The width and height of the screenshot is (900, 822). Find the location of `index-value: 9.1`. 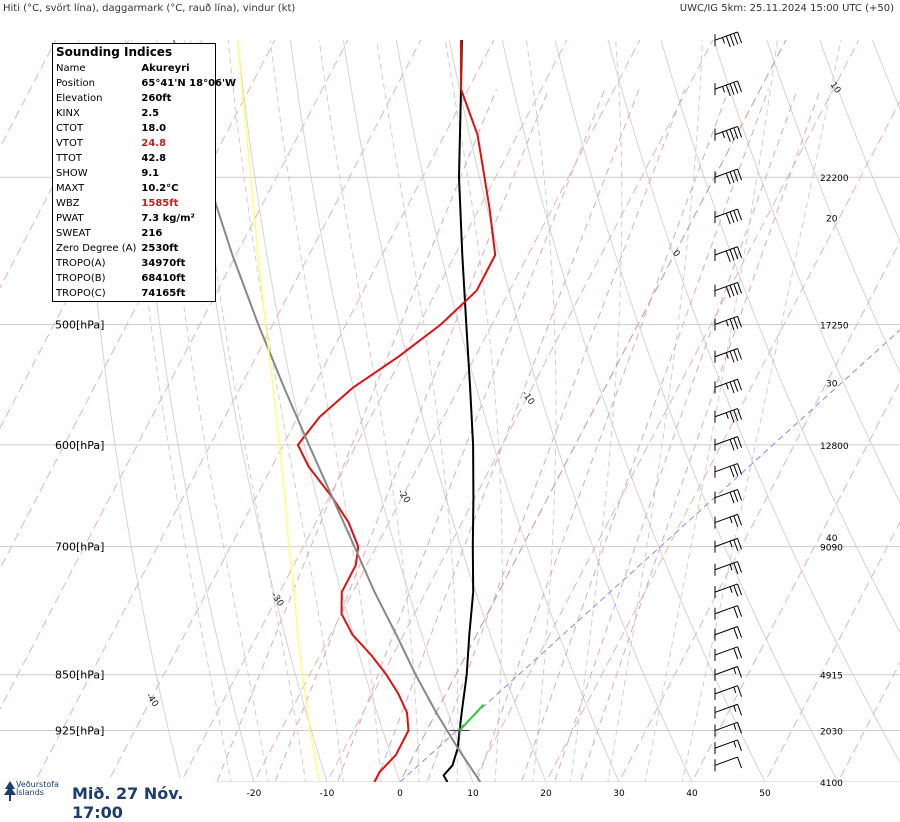

index-value: 9.1 is located at coordinates (188, 173).